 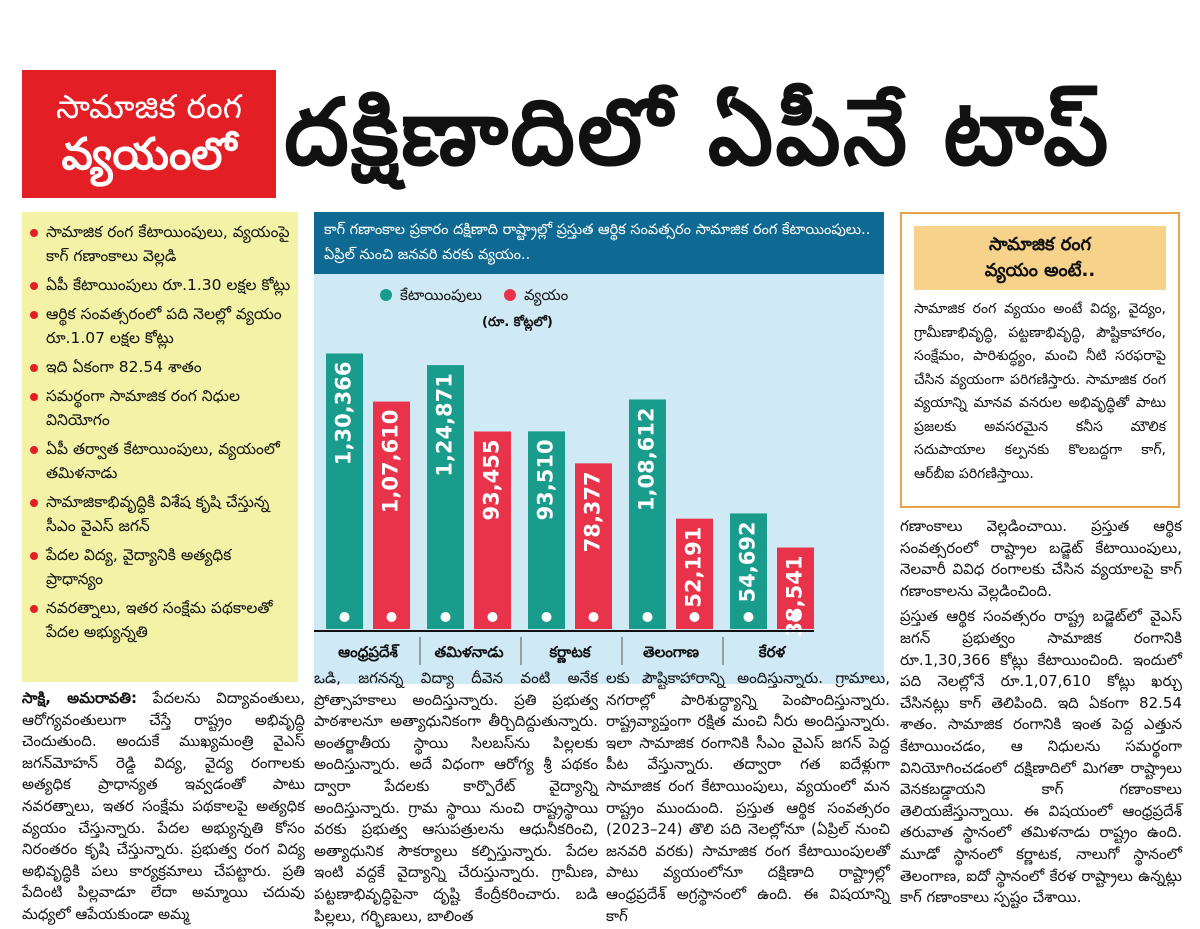 I want to click on data-label: 38,541, so click(x=795, y=596).